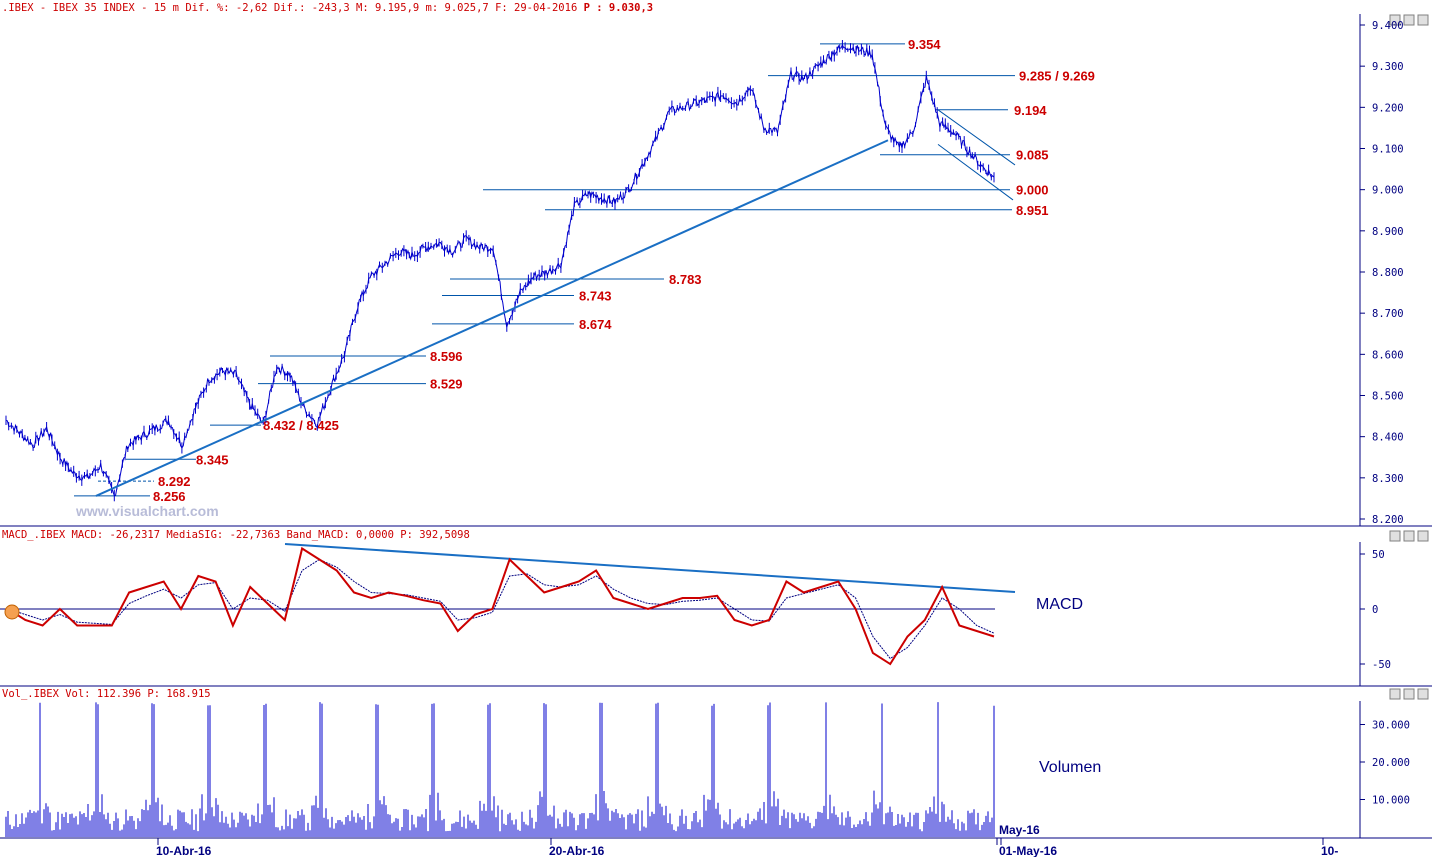  What do you see at coordinates (1381, 665) in the screenshot?
I see `macd-tick-label: -50` at bounding box center [1381, 665].